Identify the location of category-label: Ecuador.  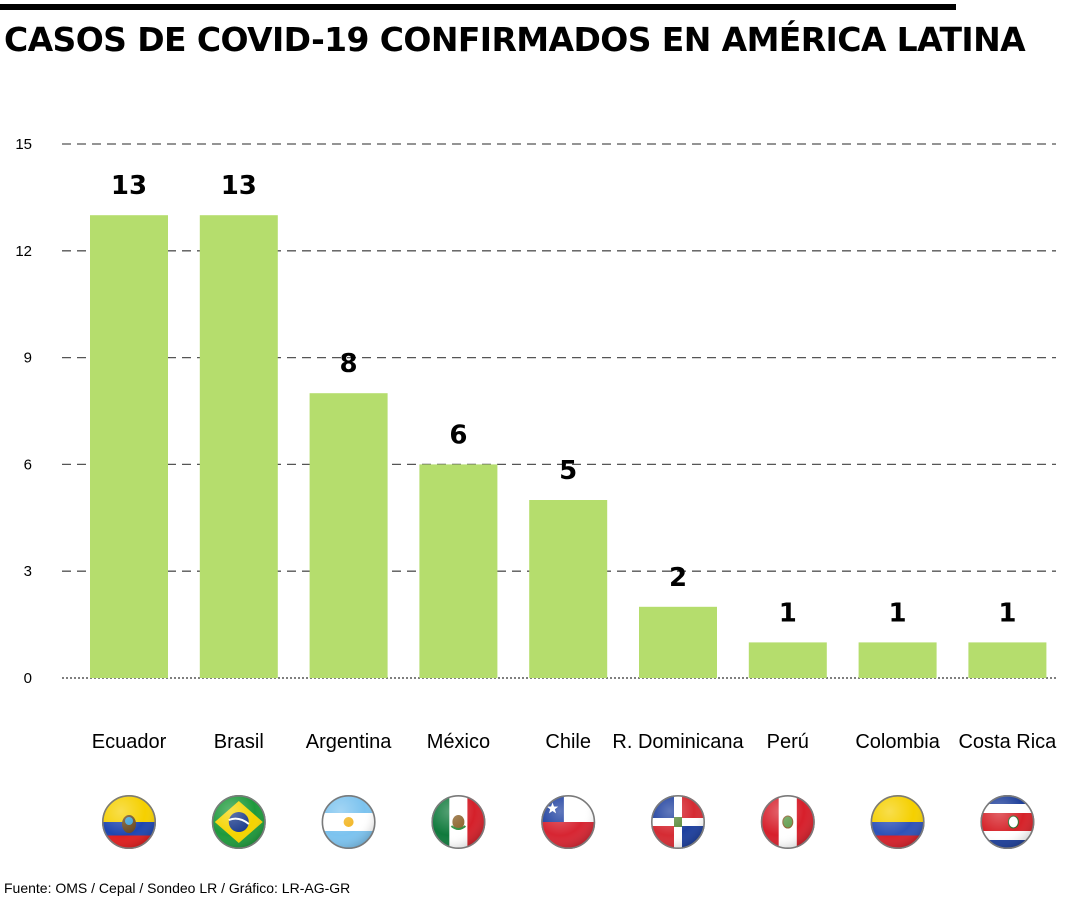
(129, 742).